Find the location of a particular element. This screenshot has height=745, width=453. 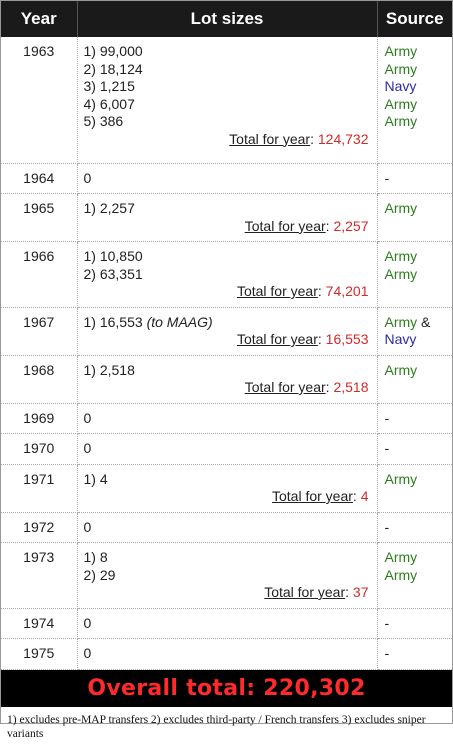

source-entry: Navy is located at coordinates (416, 340).